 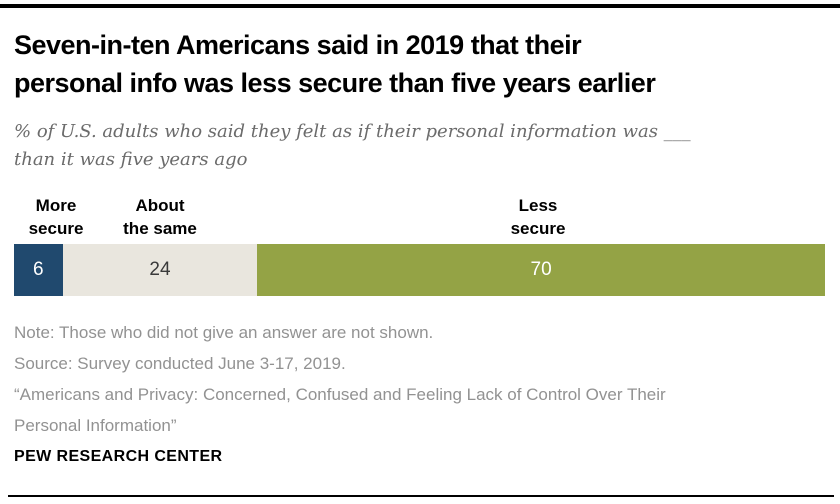 What do you see at coordinates (420, 6) in the screenshot?
I see `top-divider` at bounding box center [420, 6].